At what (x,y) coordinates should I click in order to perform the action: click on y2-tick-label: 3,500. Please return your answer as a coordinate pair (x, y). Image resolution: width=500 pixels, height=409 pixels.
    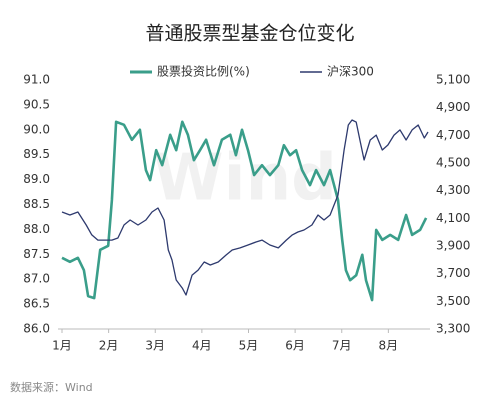
    Looking at the image, I should click on (453, 301).